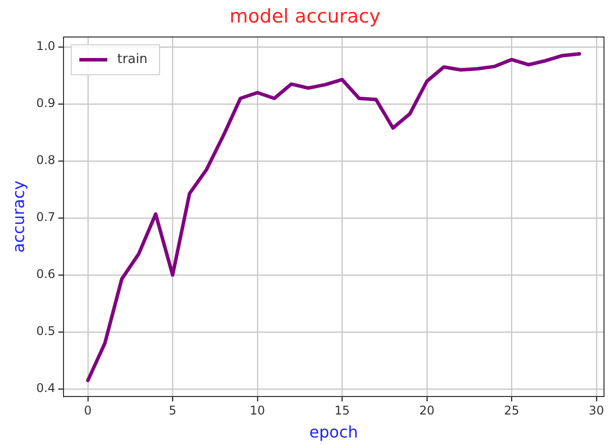 The height and width of the screenshot is (445, 608). I want to click on x-axis-title: epoch, so click(333, 432).